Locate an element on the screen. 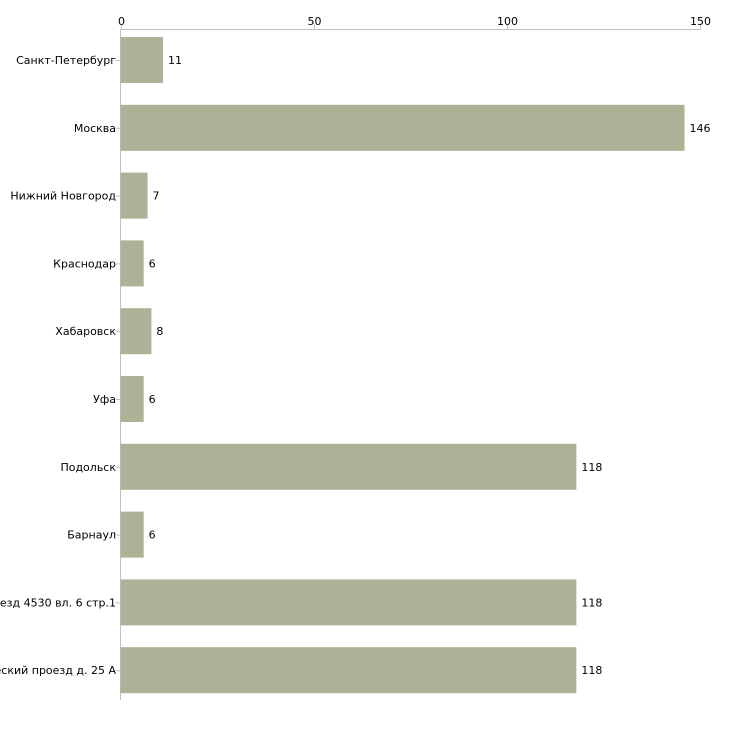  category-label: Нижний Новгород is located at coordinates (63, 196).